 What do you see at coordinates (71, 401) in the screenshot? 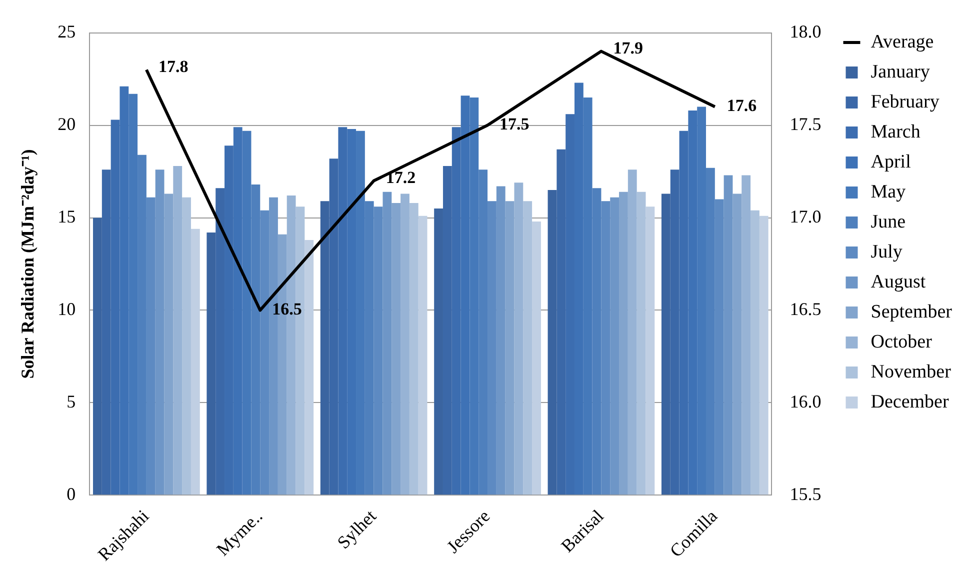
I see `y-tick-label: 5` at bounding box center [71, 401].